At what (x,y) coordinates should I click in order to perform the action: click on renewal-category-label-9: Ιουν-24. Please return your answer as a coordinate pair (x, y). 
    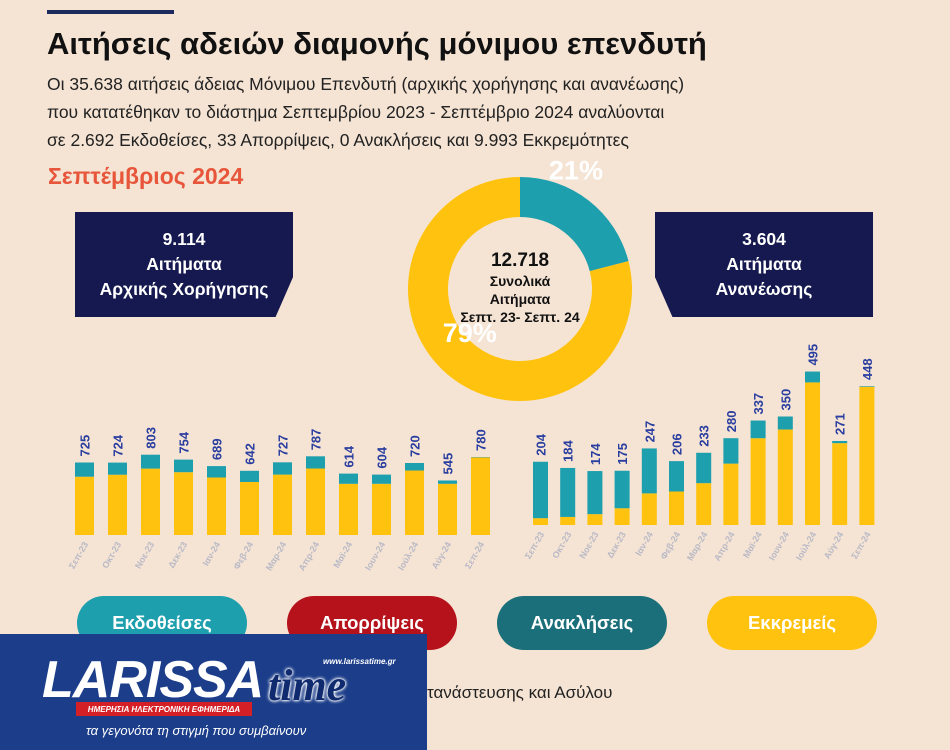
    Looking at the image, I should click on (779, 546).